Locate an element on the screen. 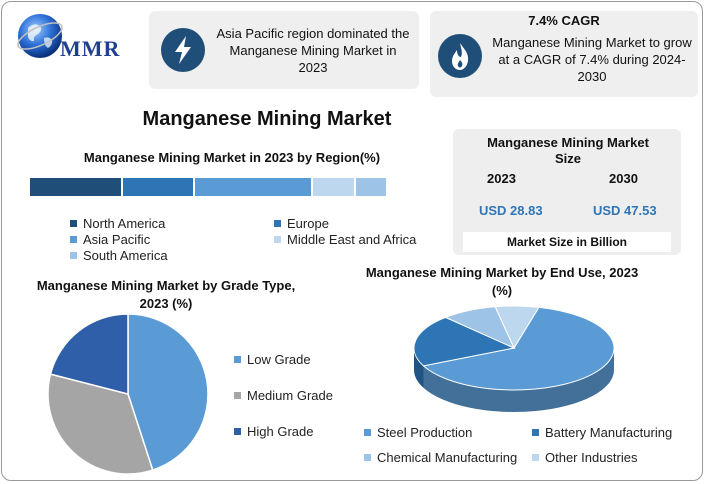  enduse-slice-steel-production is located at coordinates (518, 348).